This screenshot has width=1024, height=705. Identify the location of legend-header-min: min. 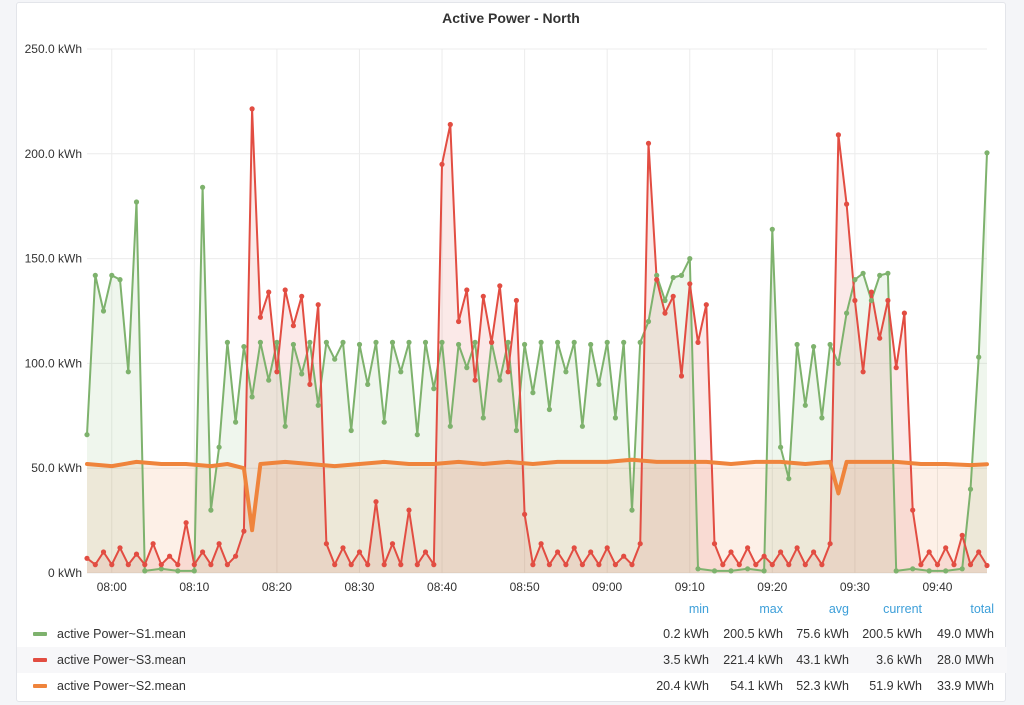
(698, 609).